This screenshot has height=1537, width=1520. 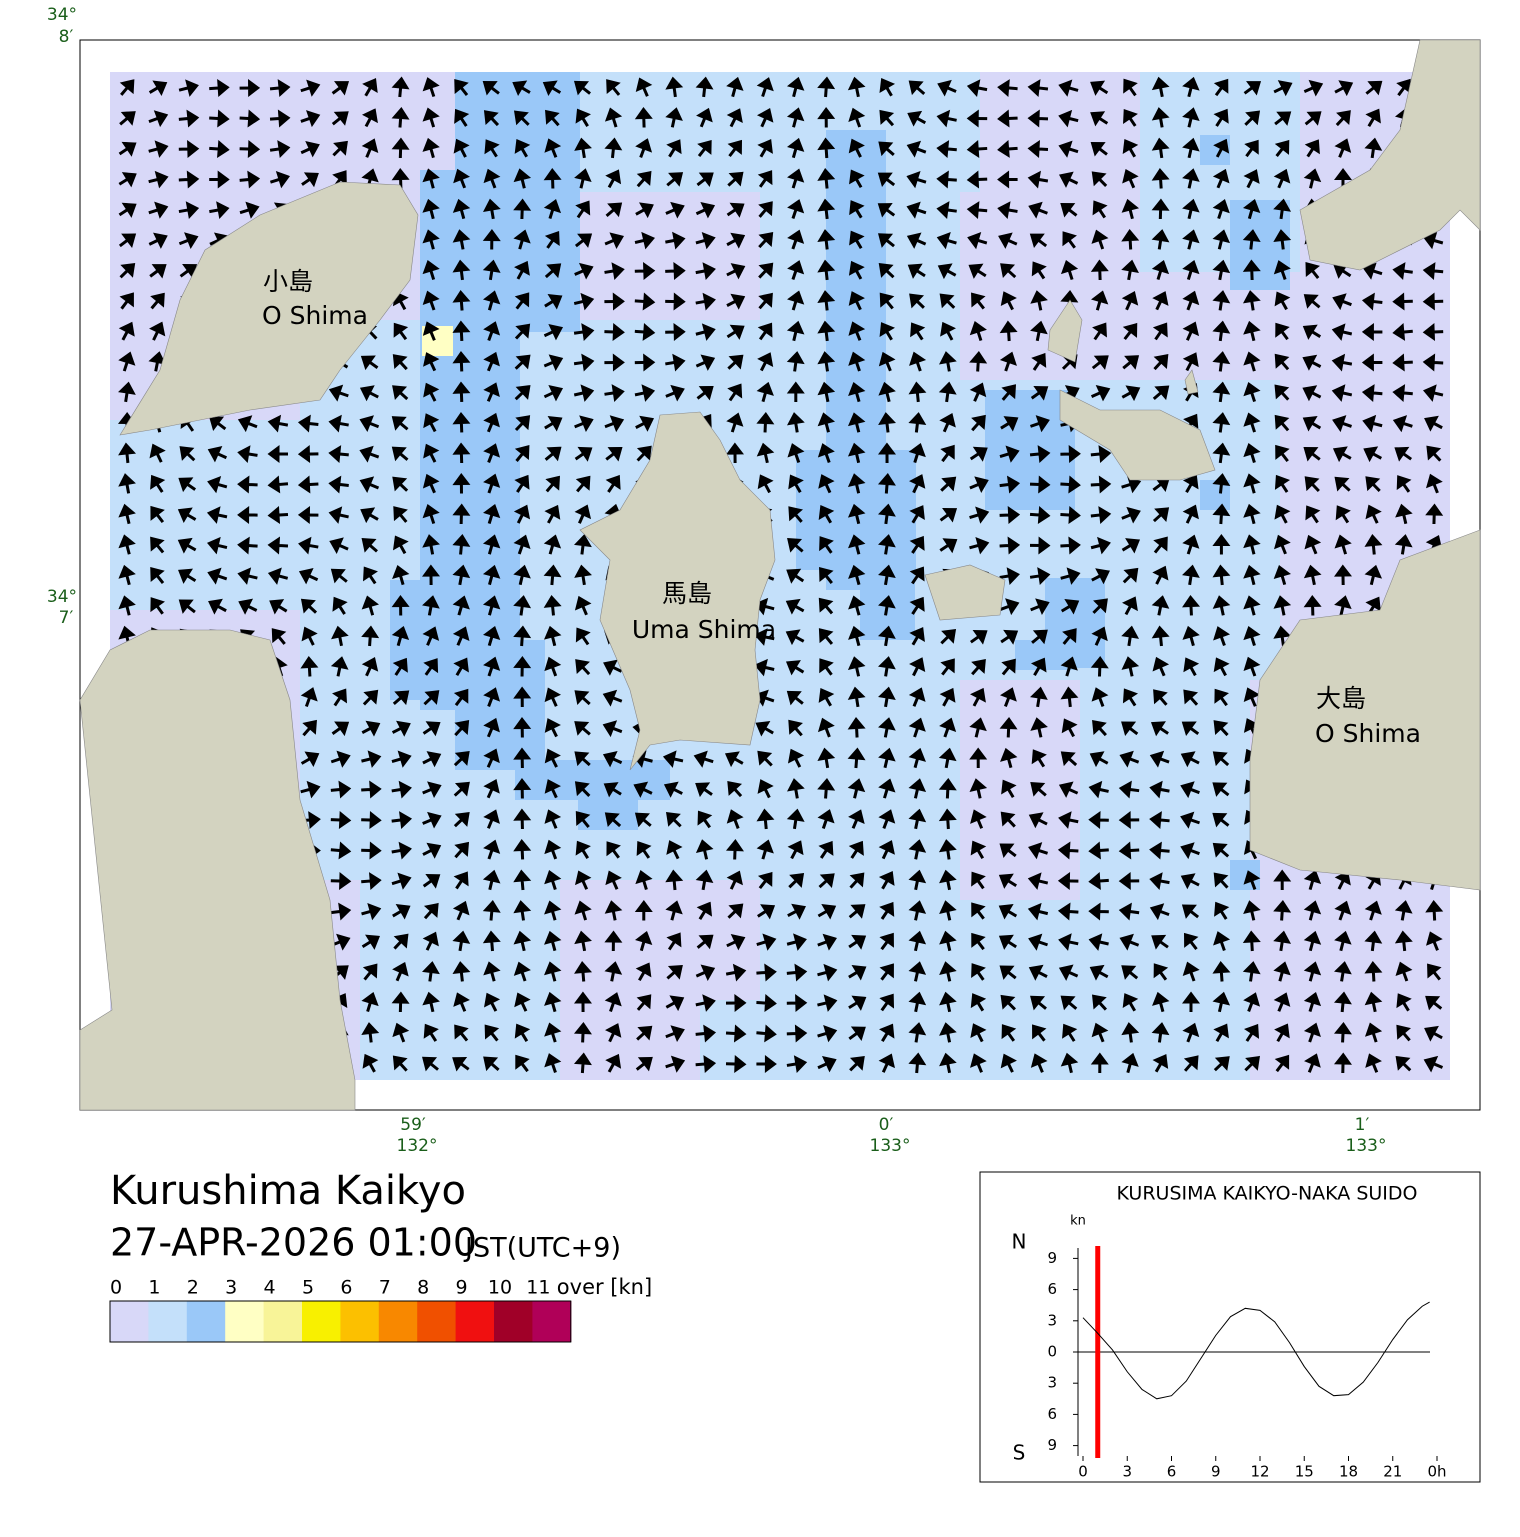 I want to click on legend-frame, so click(x=340, y=1321).